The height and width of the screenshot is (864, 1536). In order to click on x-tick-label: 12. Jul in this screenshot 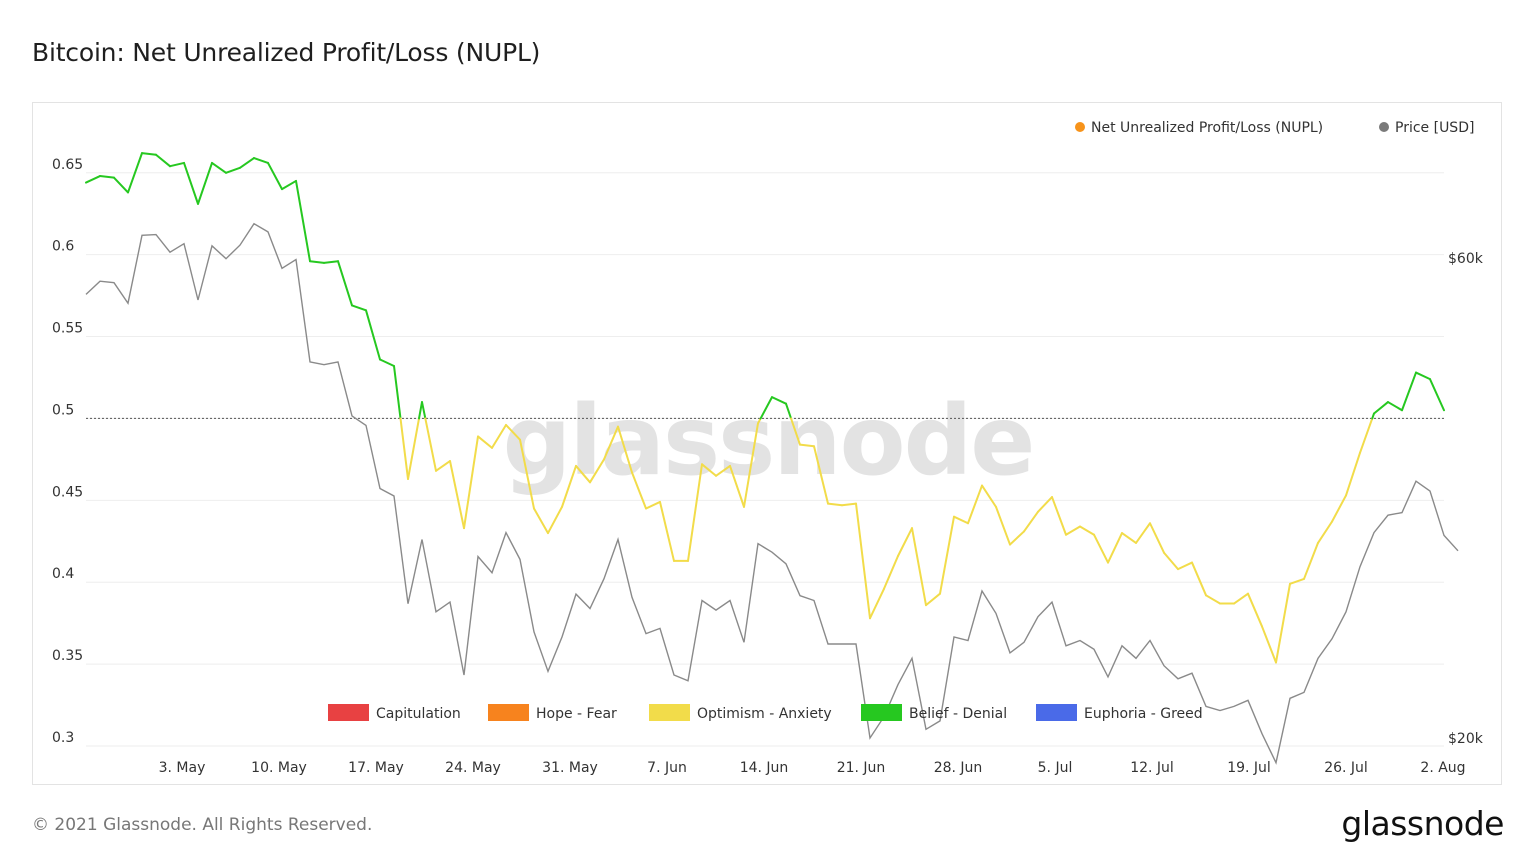, I will do `click(1152, 768)`.